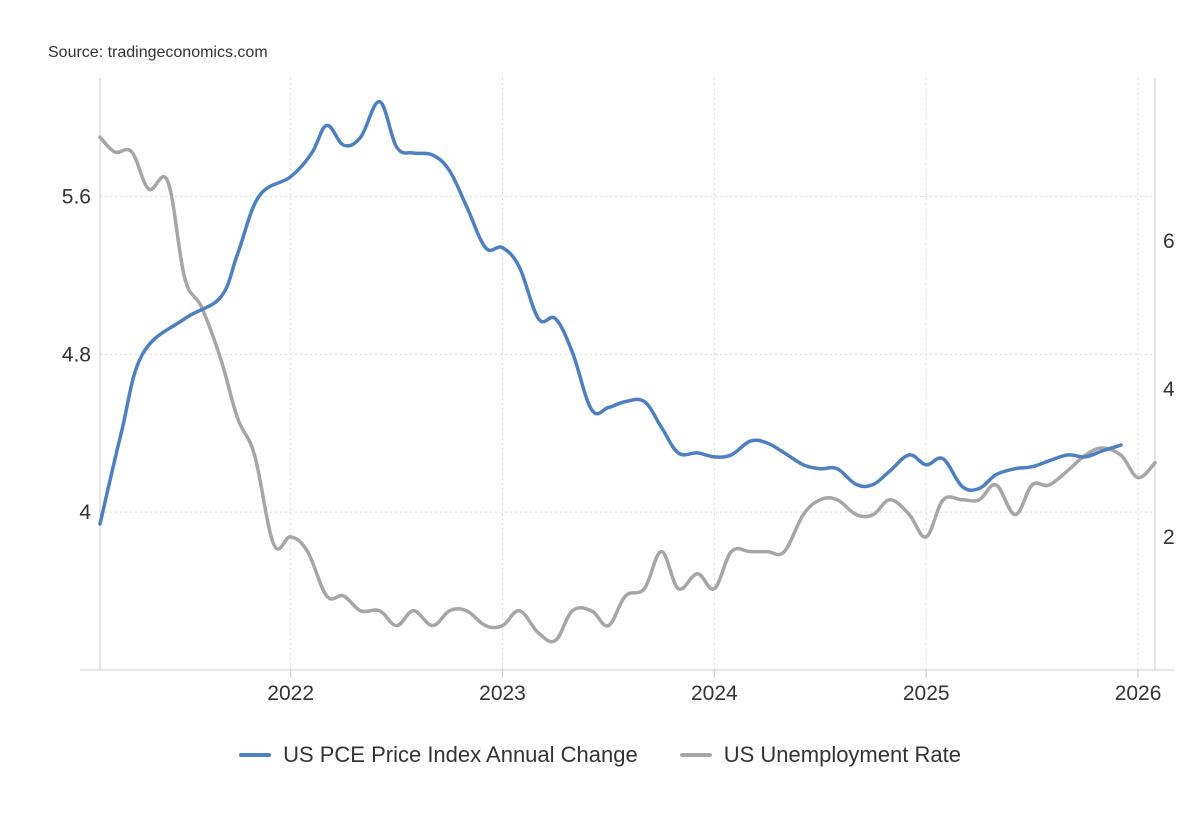 Image resolution: width=1200 pixels, height=820 pixels. Describe the element at coordinates (158, 52) in the screenshot. I see `source-note: Source: tradingeconomics.com` at that location.